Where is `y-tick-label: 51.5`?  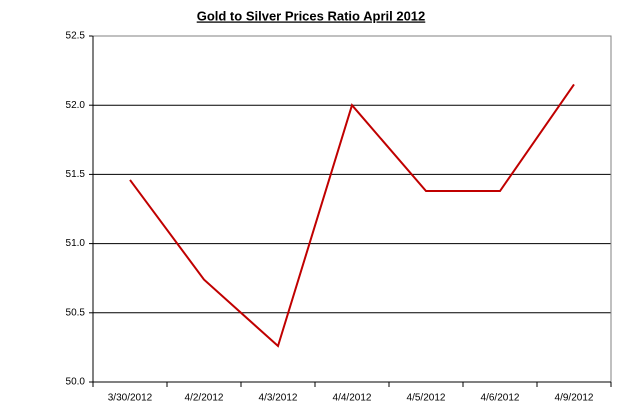 y-tick-label: 51.5 is located at coordinates (76, 174).